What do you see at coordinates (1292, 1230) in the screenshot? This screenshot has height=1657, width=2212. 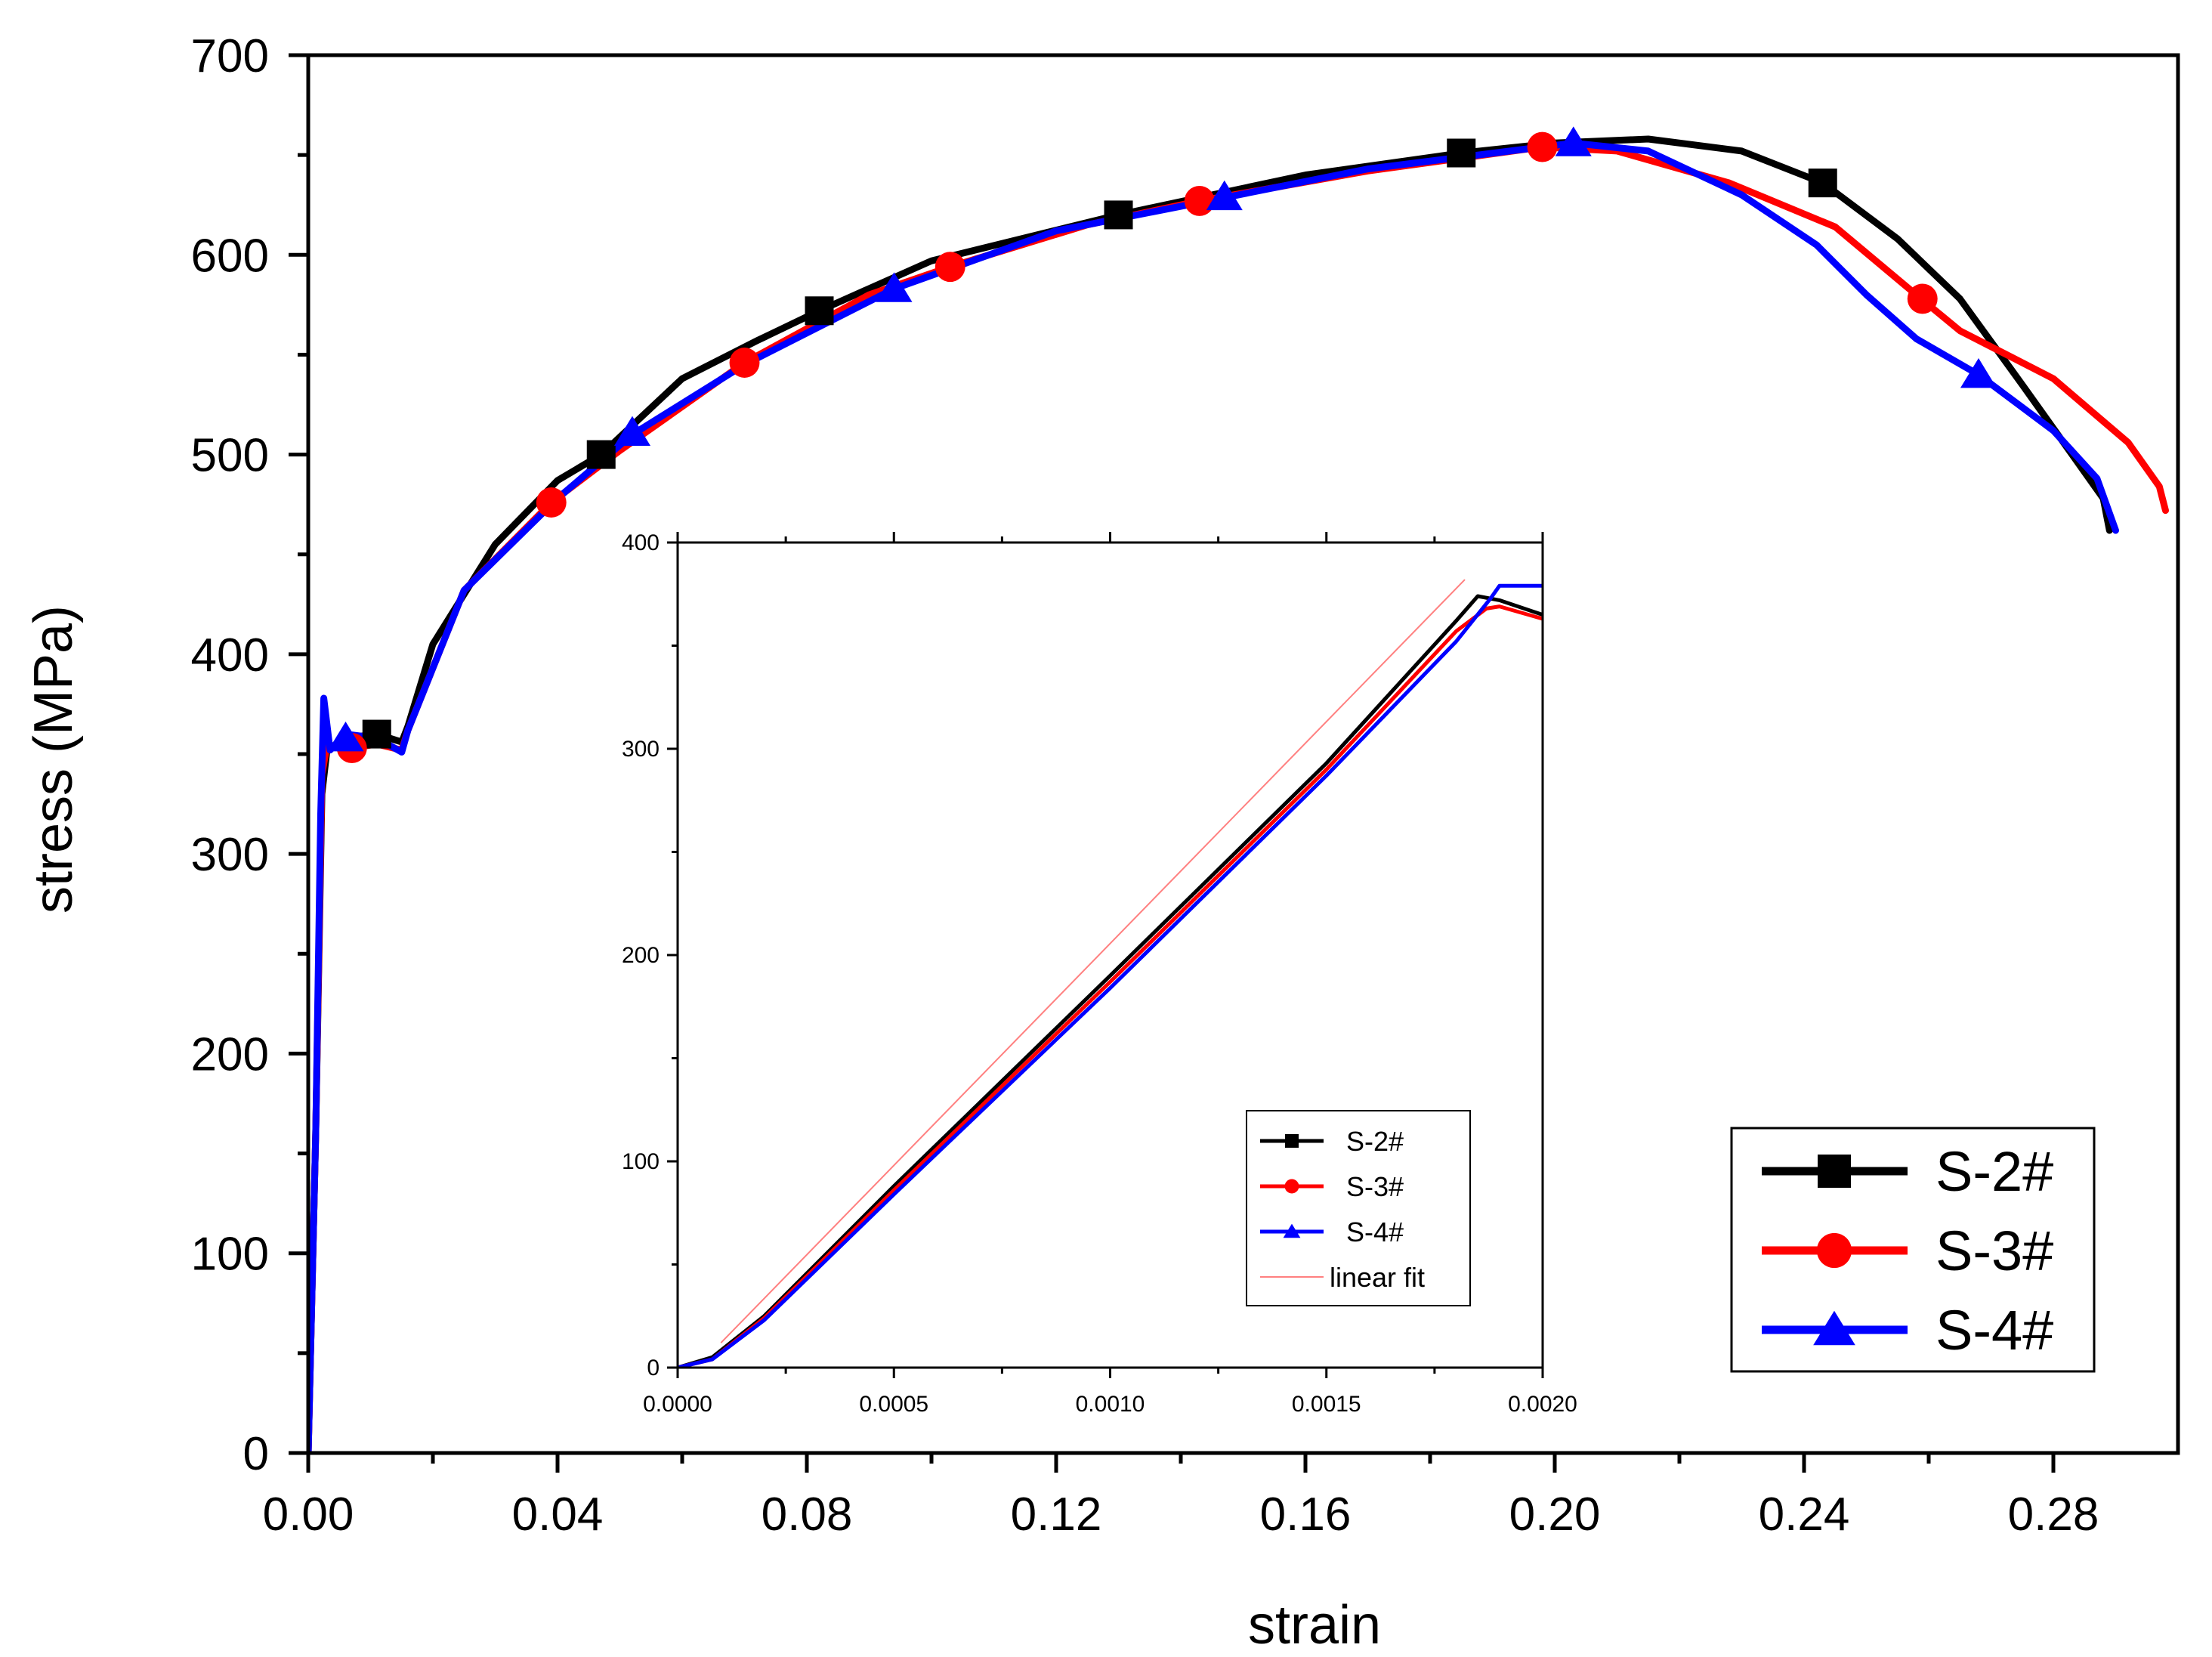 I see `inset-legend-marker-S-4#` at bounding box center [1292, 1230].